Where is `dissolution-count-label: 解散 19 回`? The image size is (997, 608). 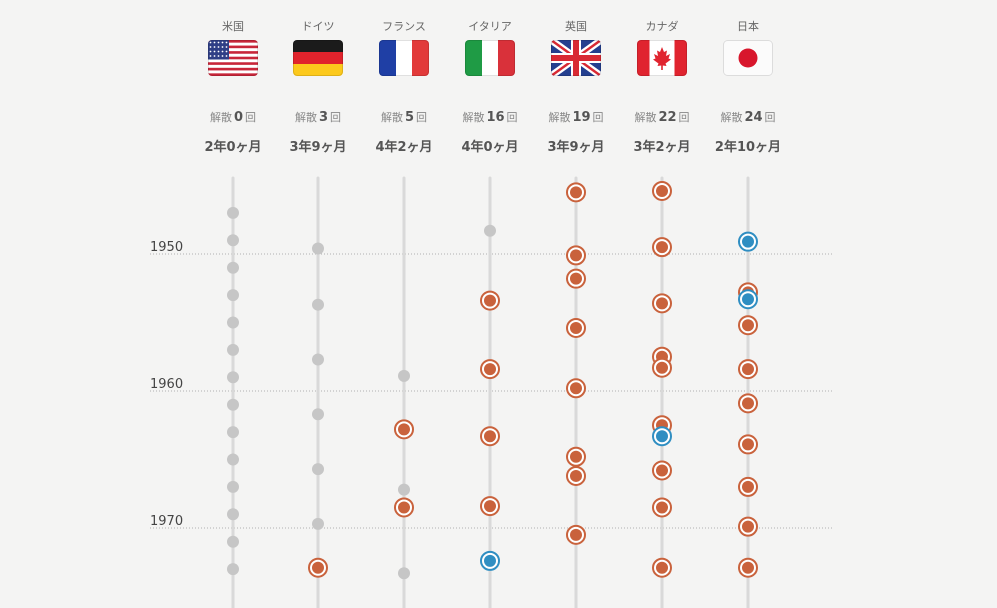 dissolution-count-label: 解散 19 回 is located at coordinates (575, 117).